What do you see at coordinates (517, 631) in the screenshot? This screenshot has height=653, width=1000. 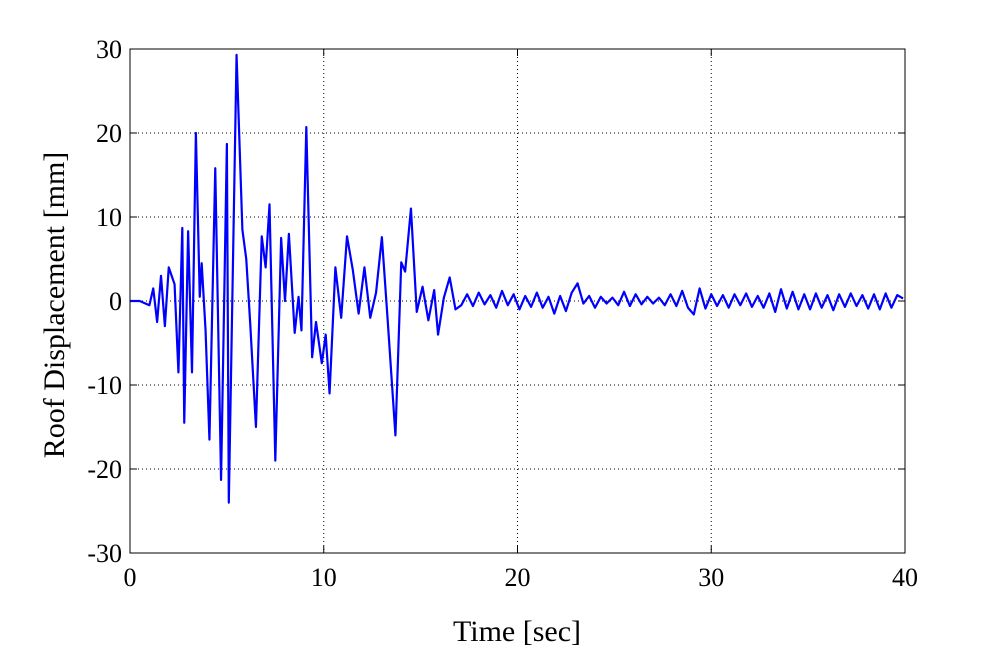 I see `x-axis-label: Time [sec]` at bounding box center [517, 631].